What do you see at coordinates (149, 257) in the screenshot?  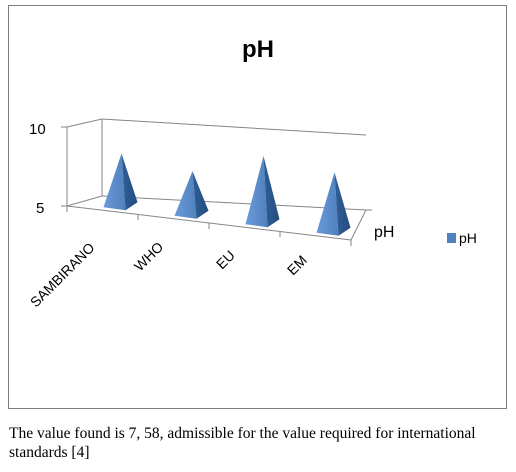 I see `category-label-who: WHO` at bounding box center [149, 257].